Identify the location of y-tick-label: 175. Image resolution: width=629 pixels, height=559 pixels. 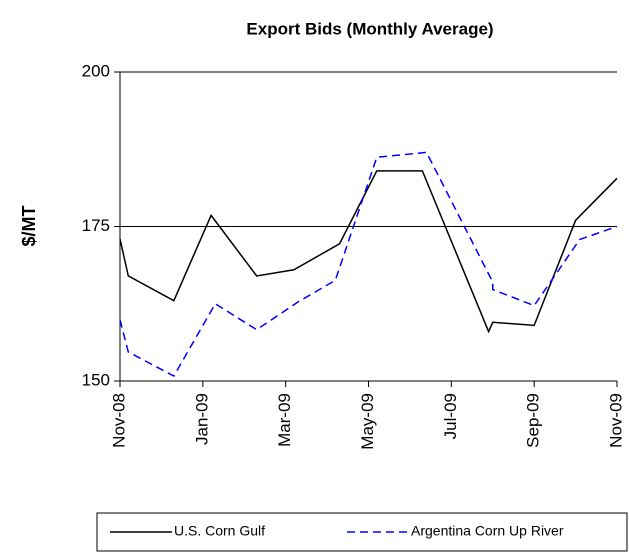
(96, 225).